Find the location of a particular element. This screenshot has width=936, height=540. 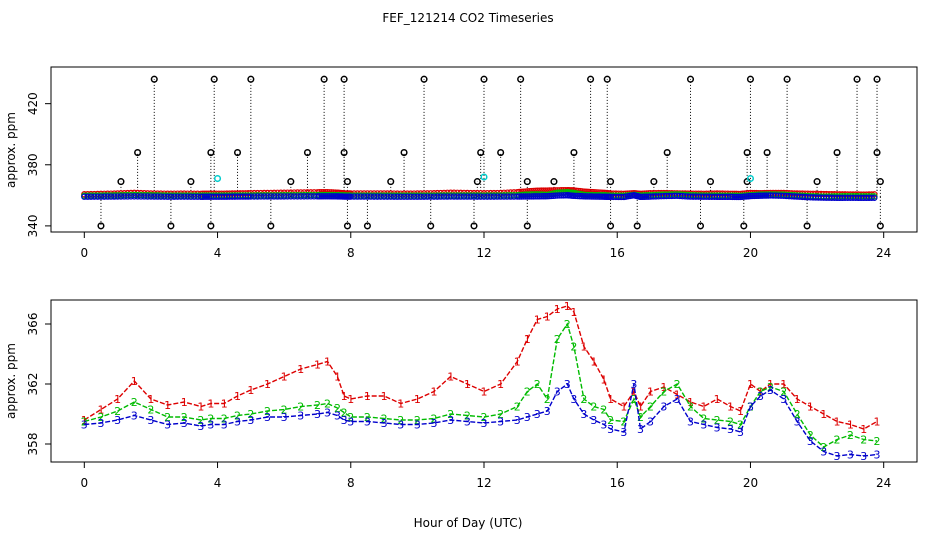

panel-top-xtick-label: 20 is located at coordinates (750, 253).